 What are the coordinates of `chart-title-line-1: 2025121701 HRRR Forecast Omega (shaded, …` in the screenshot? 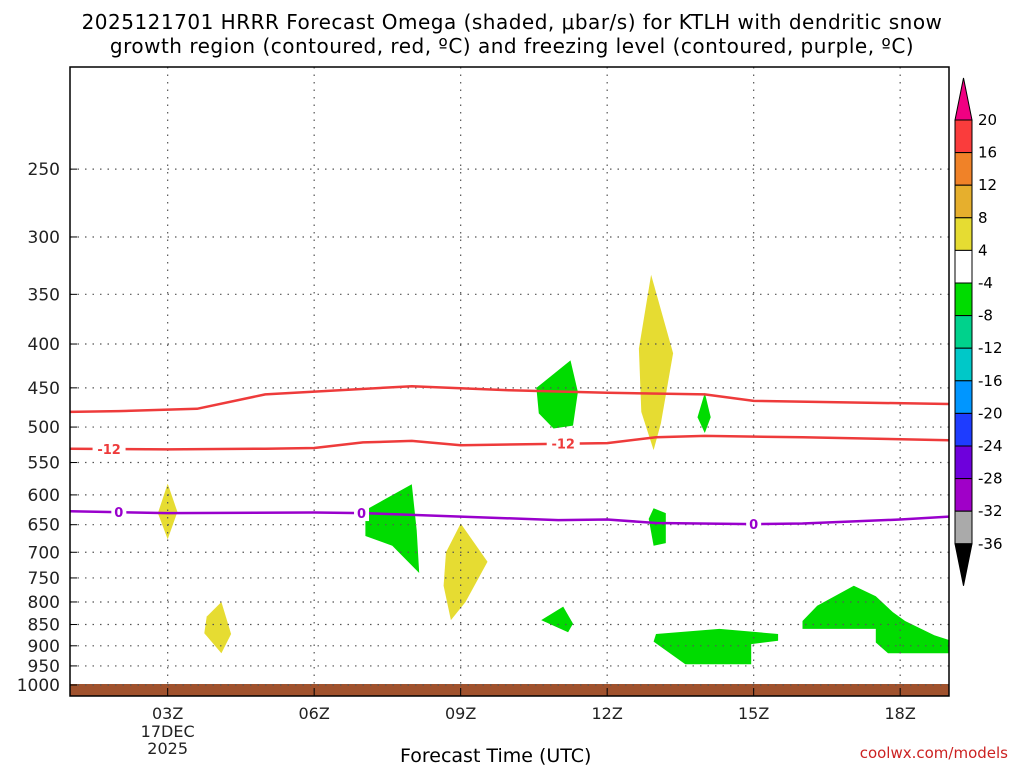 It's located at (512, 22).